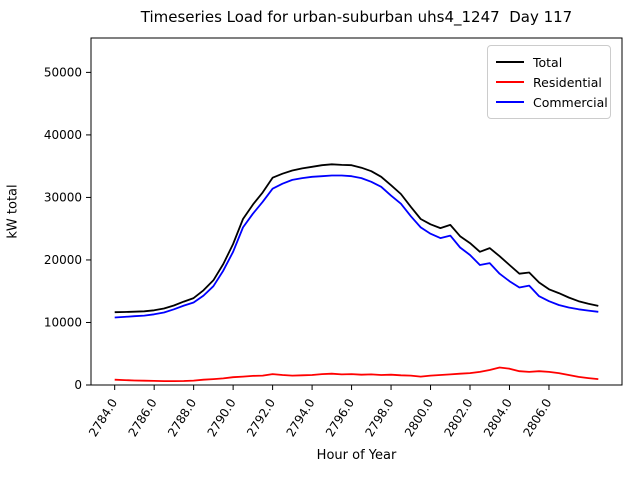 This screenshot has width=640, height=480. I want to click on svg-text: 0, so click(78, 385).